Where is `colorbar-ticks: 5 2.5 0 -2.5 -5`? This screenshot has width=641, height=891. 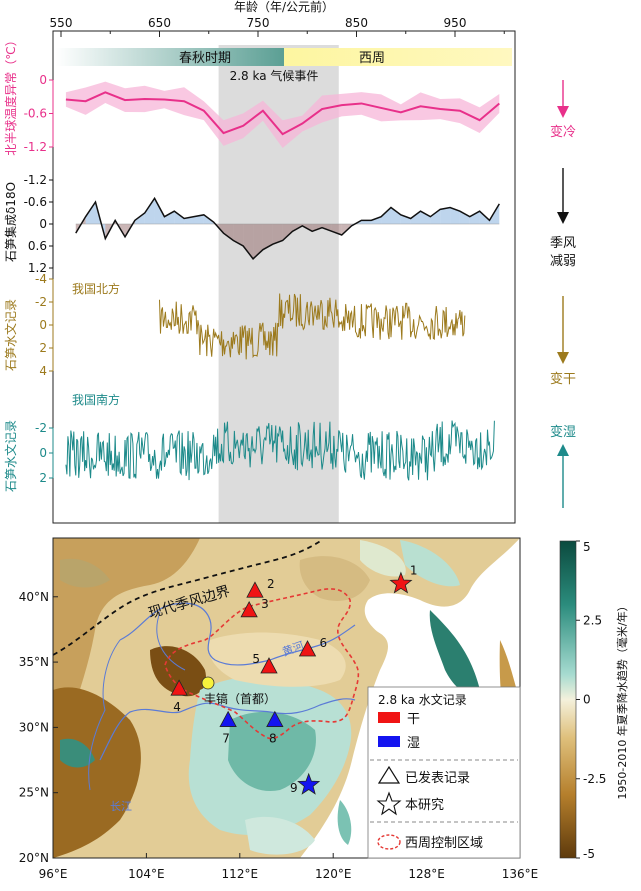 colorbar-ticks: 5 2.5 0 -2.5 -5 is located at coordinates (591, 700).